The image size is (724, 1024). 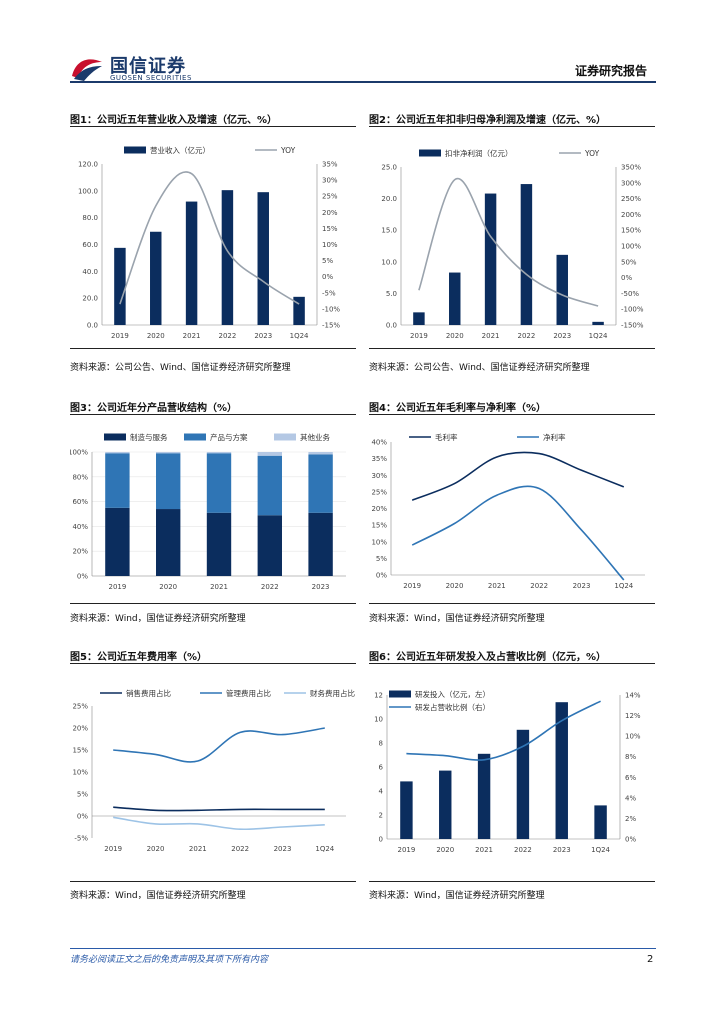 I want to click on y-tick-label: 40%, so click(x=379, y=443).